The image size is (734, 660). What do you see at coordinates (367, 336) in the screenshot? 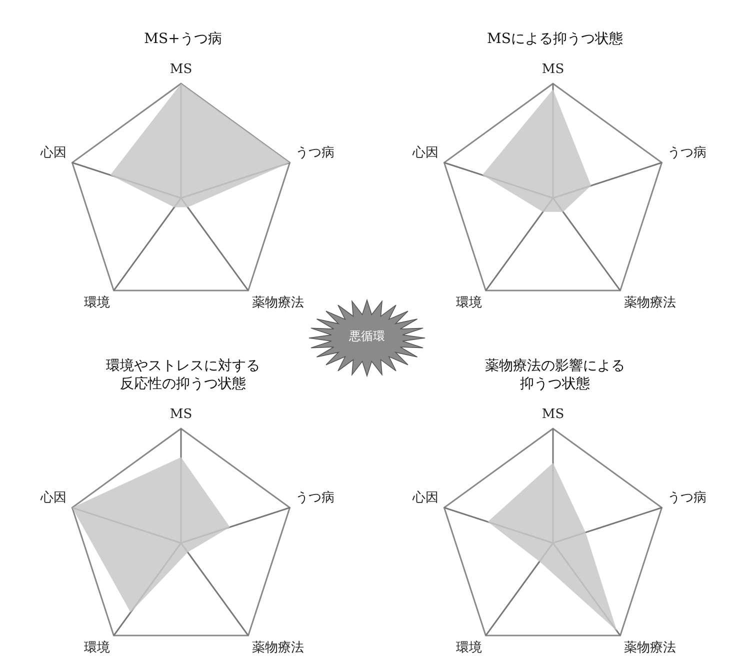
I see `text: 悪循環` at bounding box center [367, 336].